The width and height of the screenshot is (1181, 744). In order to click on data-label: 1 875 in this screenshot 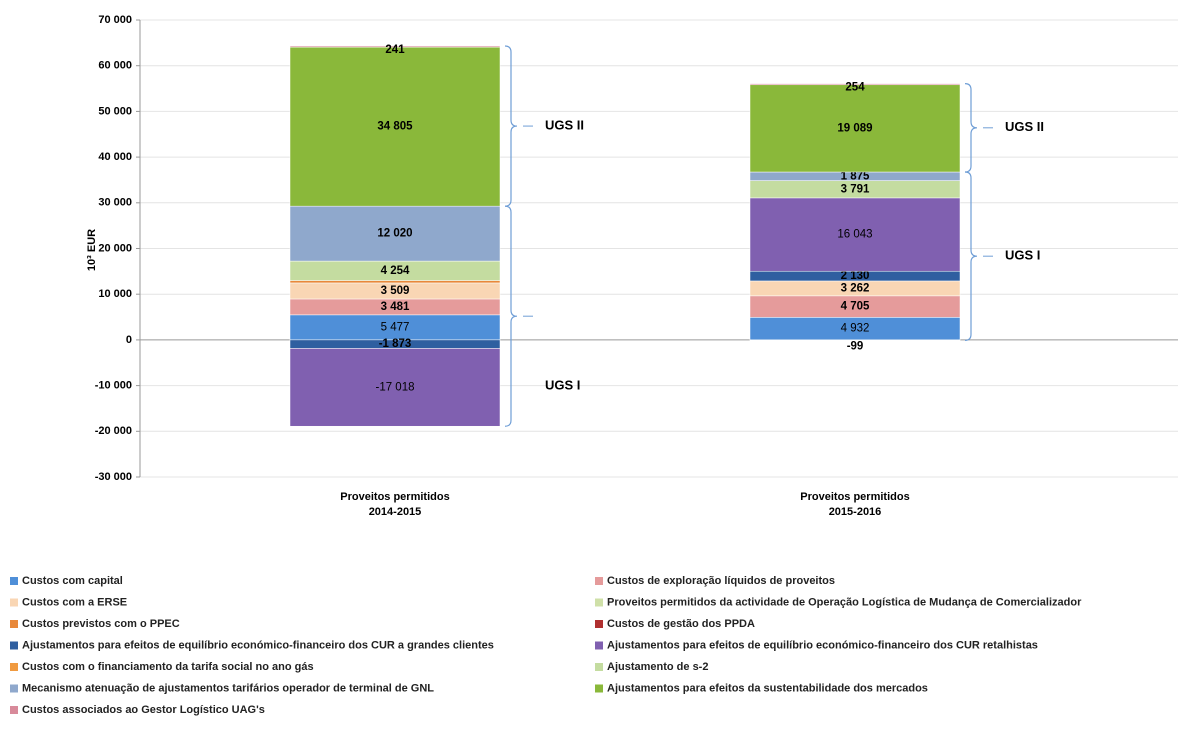, I will do `click(855, 176)`.